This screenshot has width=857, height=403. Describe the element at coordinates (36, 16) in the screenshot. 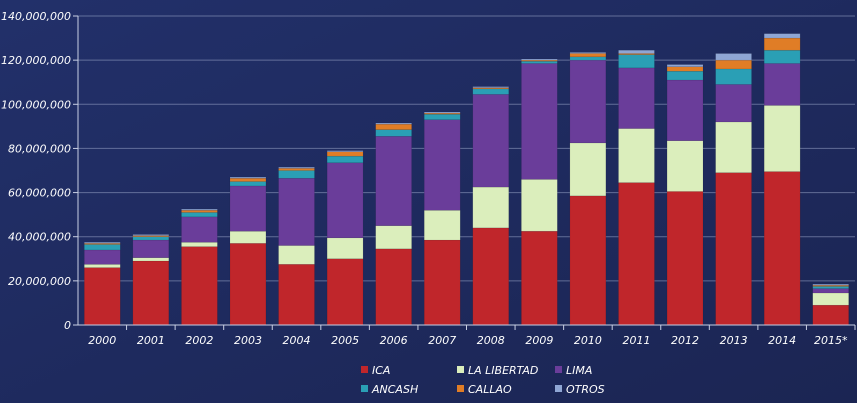

I see `y-tick-label: 140,000,000` at that location.